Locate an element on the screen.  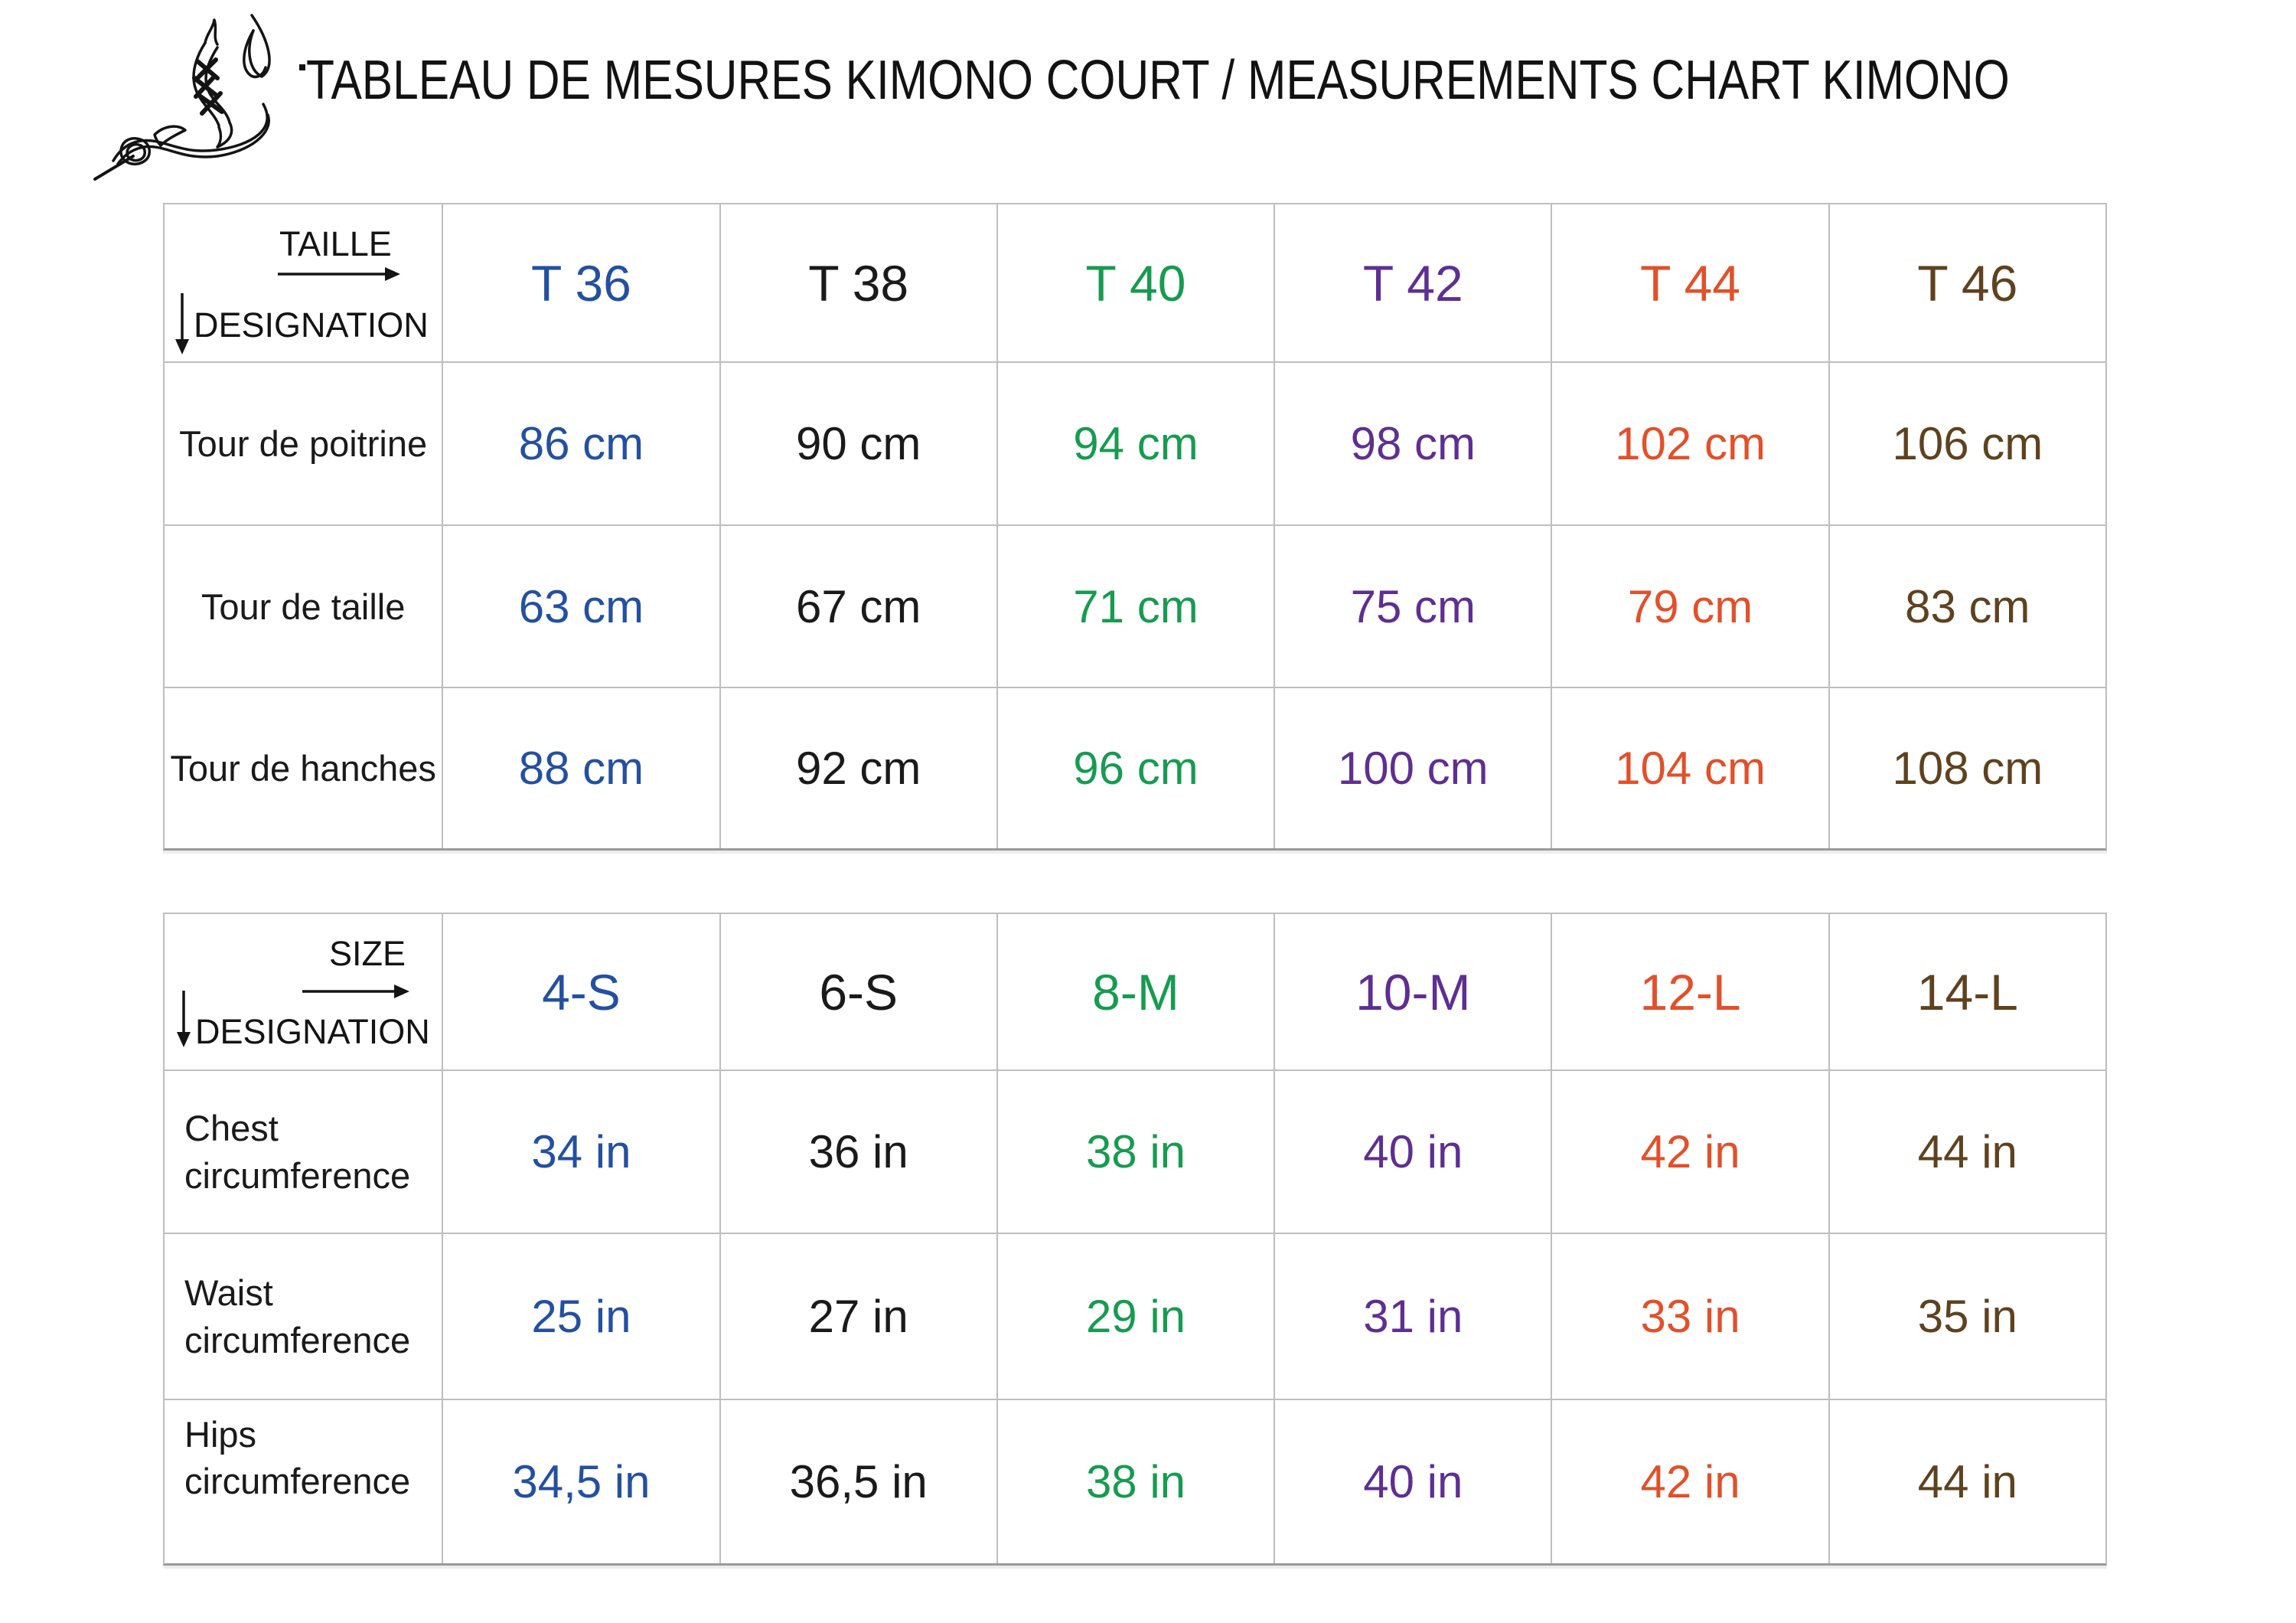
value-cell: 27 in is located at coordinates (857, 1316).